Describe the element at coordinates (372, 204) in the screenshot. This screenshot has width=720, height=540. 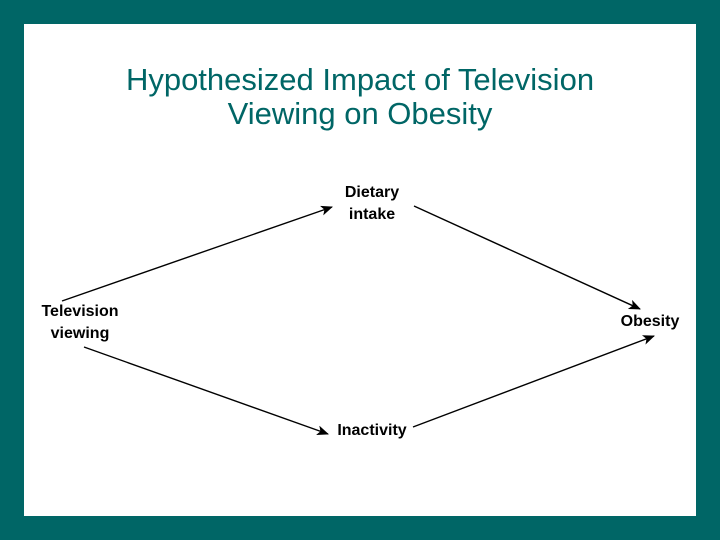
I see `node-dietary-intake: Dietary intake` at that location.